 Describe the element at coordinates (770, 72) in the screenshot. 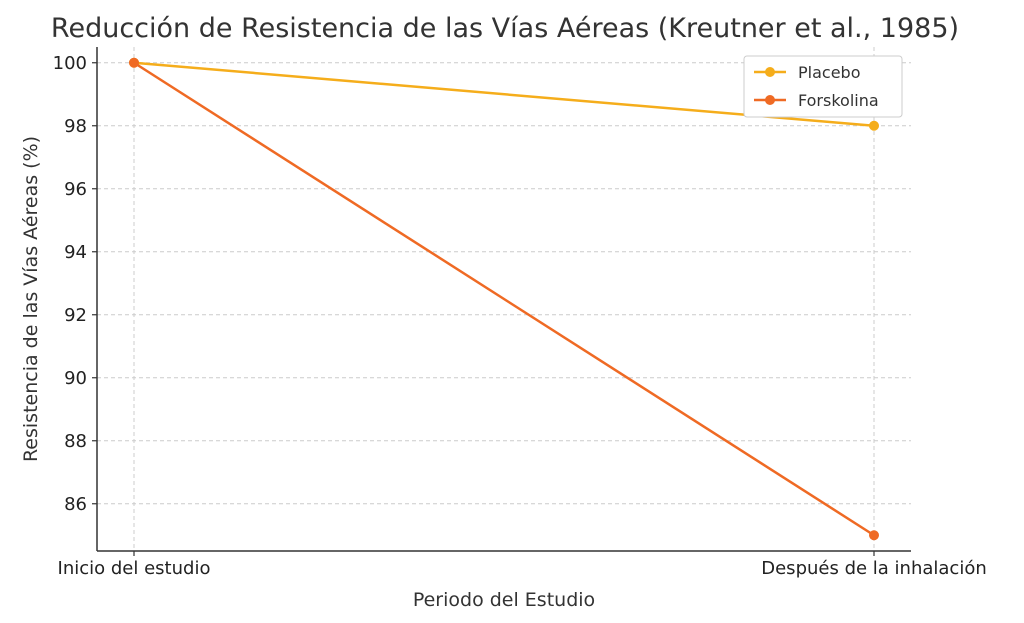

I see `legend-marker-placebo` at that location.